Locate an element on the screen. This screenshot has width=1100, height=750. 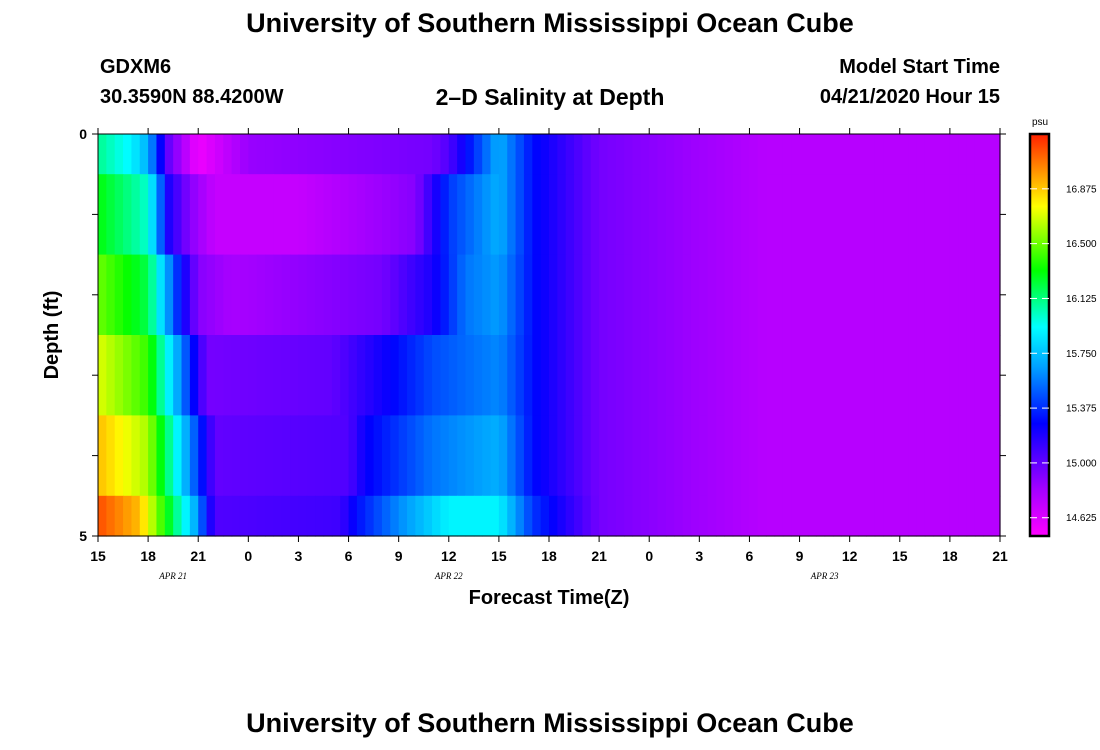
y-tick-label: 0 is located at coordinates (83, 134).